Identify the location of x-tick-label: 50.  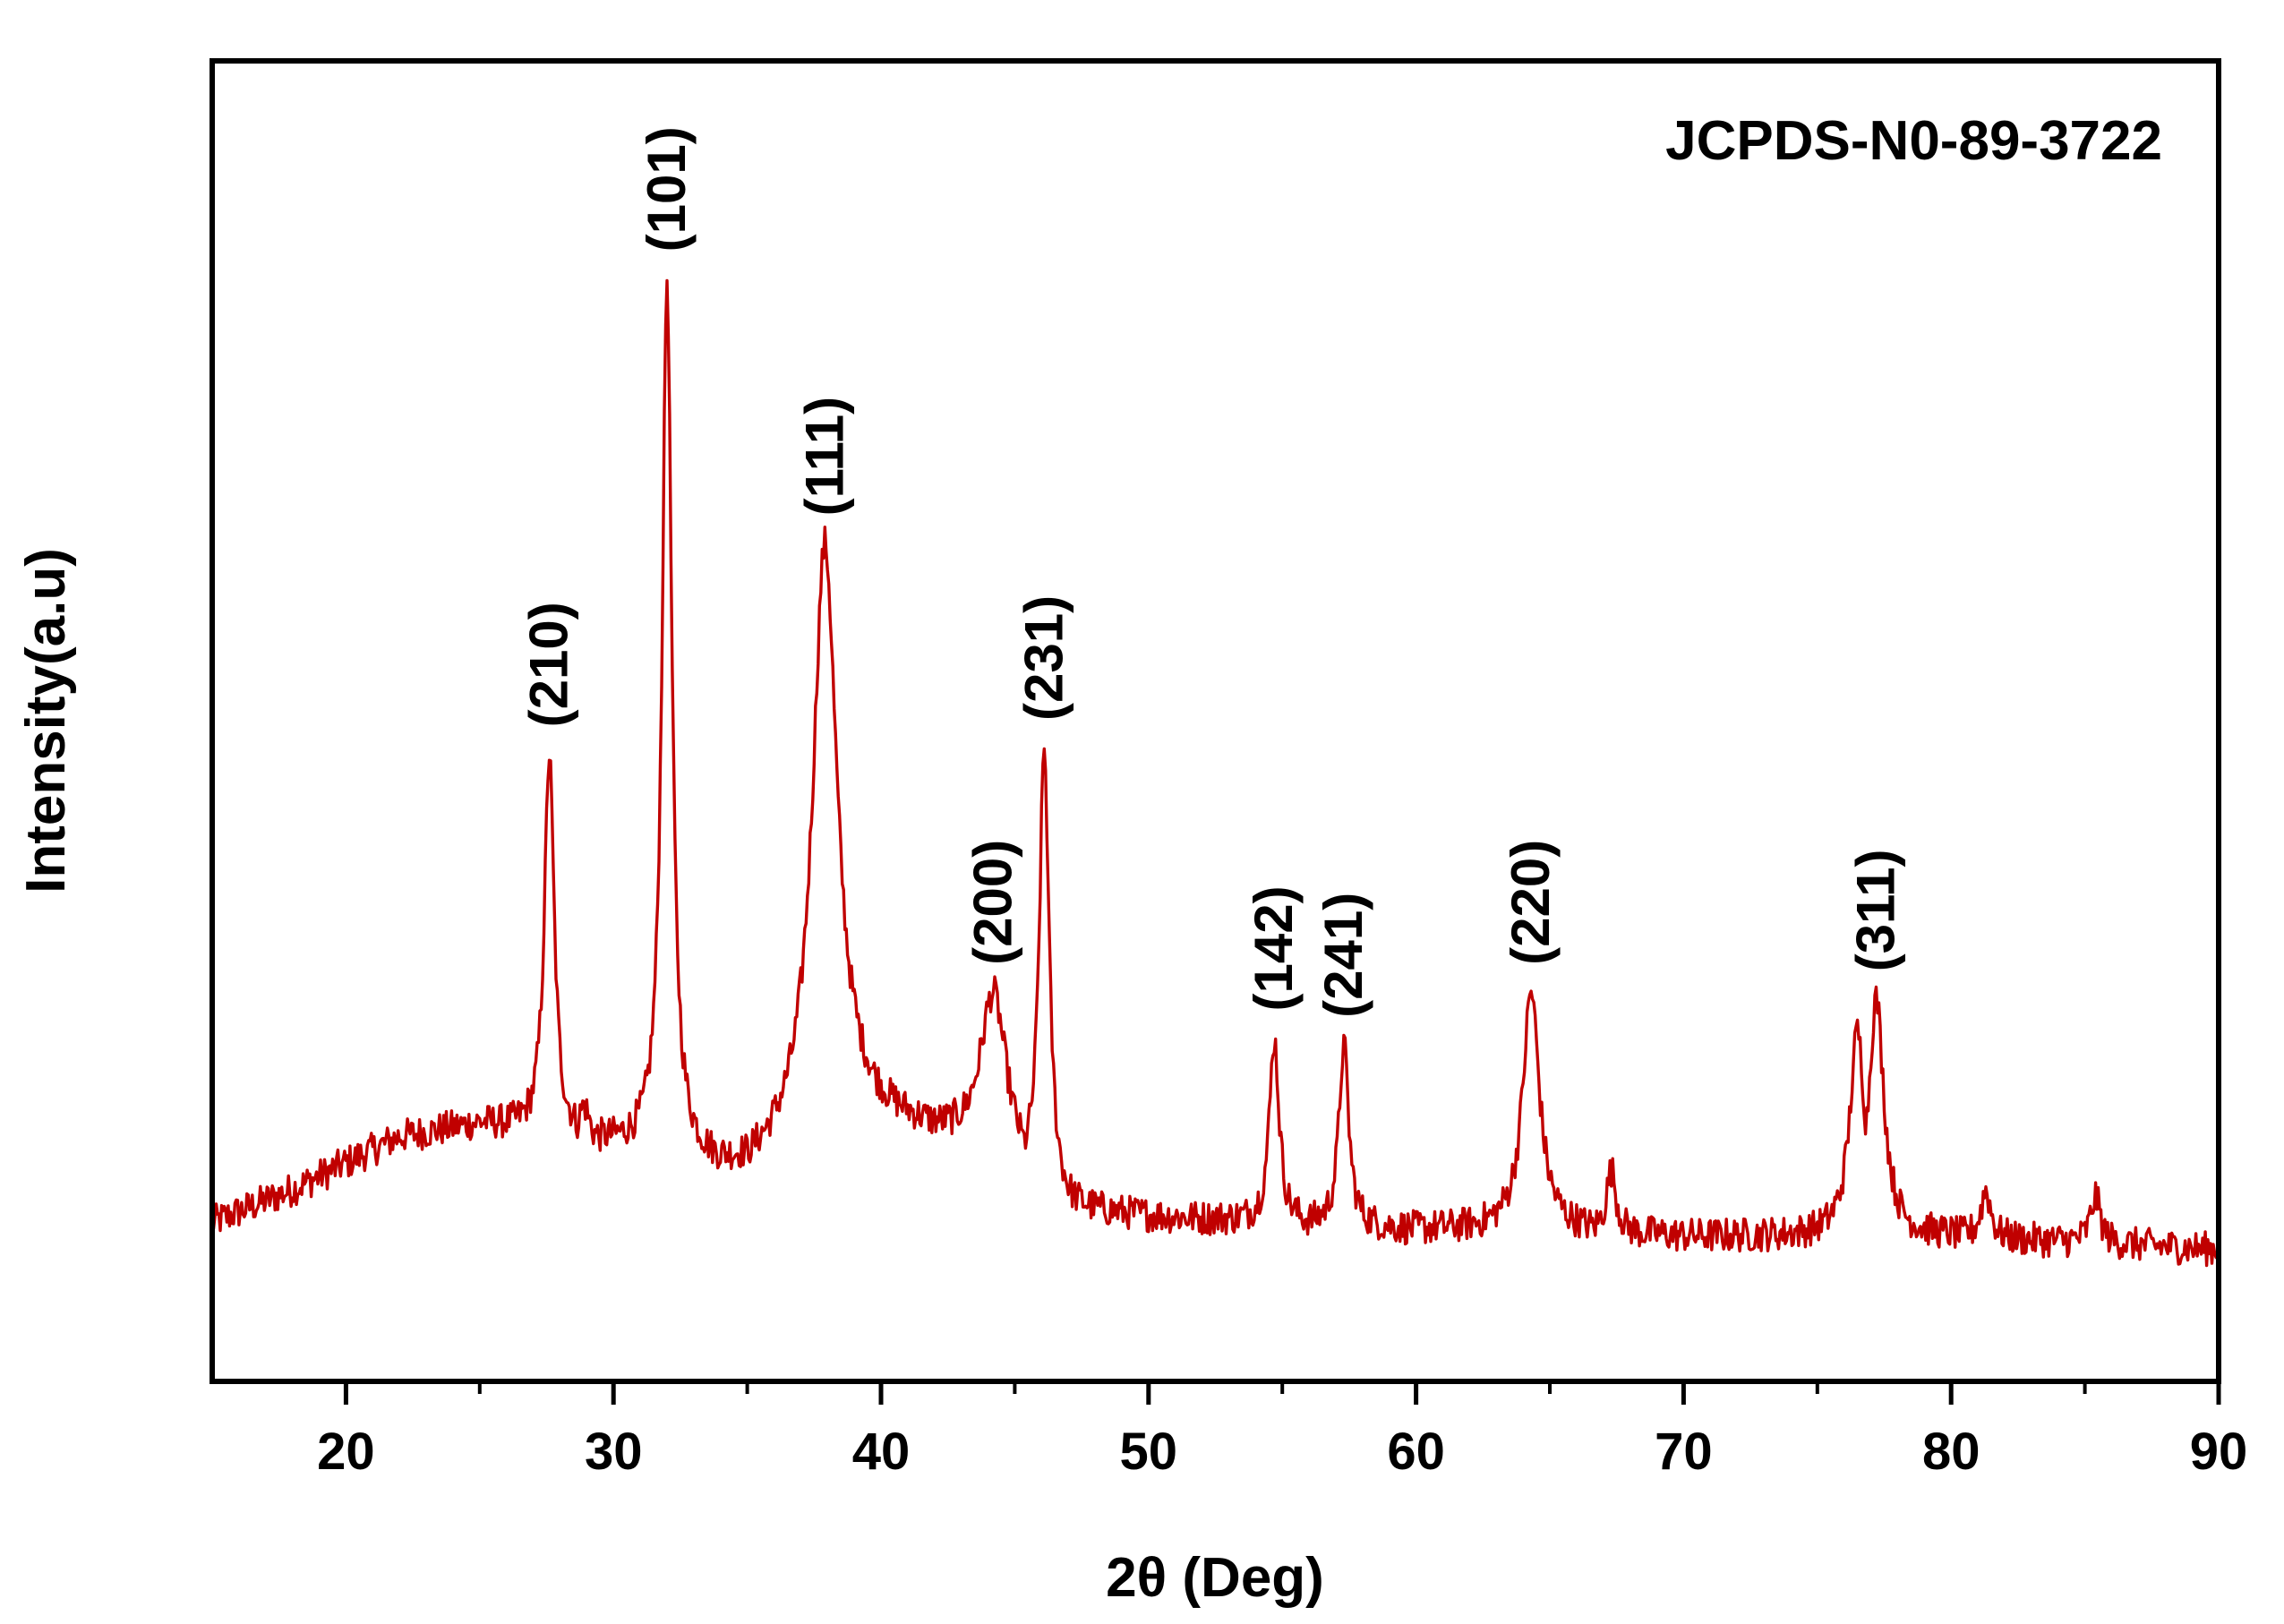
(1149, 1452).